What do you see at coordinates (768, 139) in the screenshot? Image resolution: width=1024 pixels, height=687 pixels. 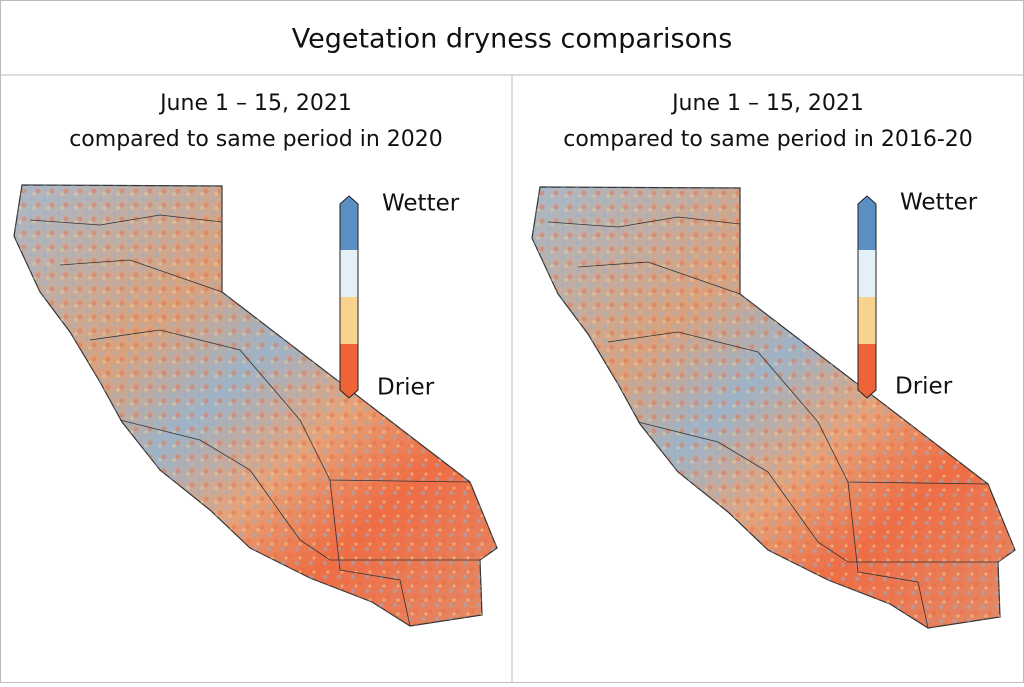 I see `panel-title: compared to same period in 2016-20` at bounding box center [768, 139].